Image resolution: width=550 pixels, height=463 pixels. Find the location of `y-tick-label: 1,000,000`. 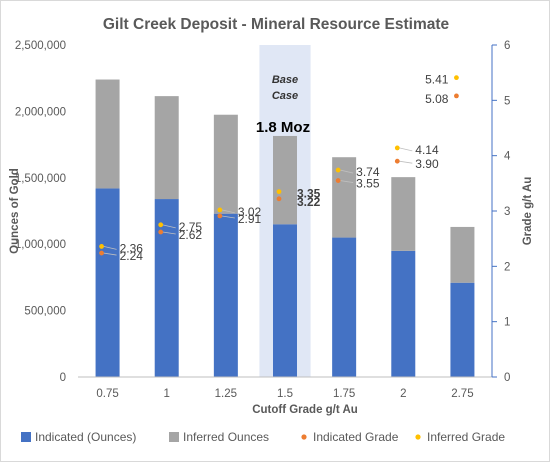

y-tick-label: 1,000,000 is located at coordinates (40, 245).